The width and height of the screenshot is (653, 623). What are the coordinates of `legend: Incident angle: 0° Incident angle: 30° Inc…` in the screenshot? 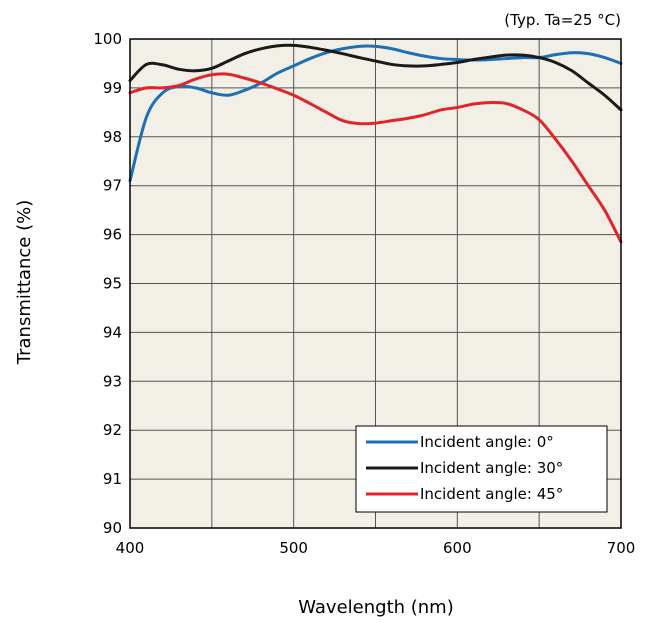 It's located at (481, 469).